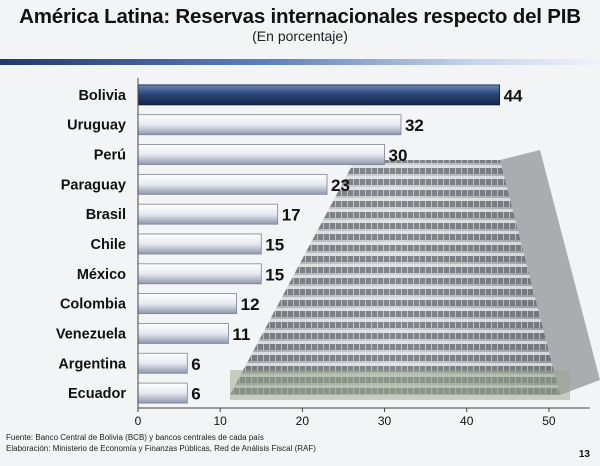 The image size is (600, 466). What do you see at coordinates (513, 95) in the screenshot?
I see `data-label: 44` at bounding box center [513, 95].